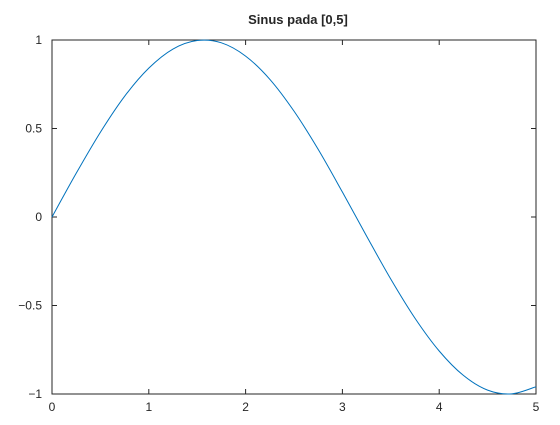  I want to click on x-tick-label: 3, so click(342, 407).